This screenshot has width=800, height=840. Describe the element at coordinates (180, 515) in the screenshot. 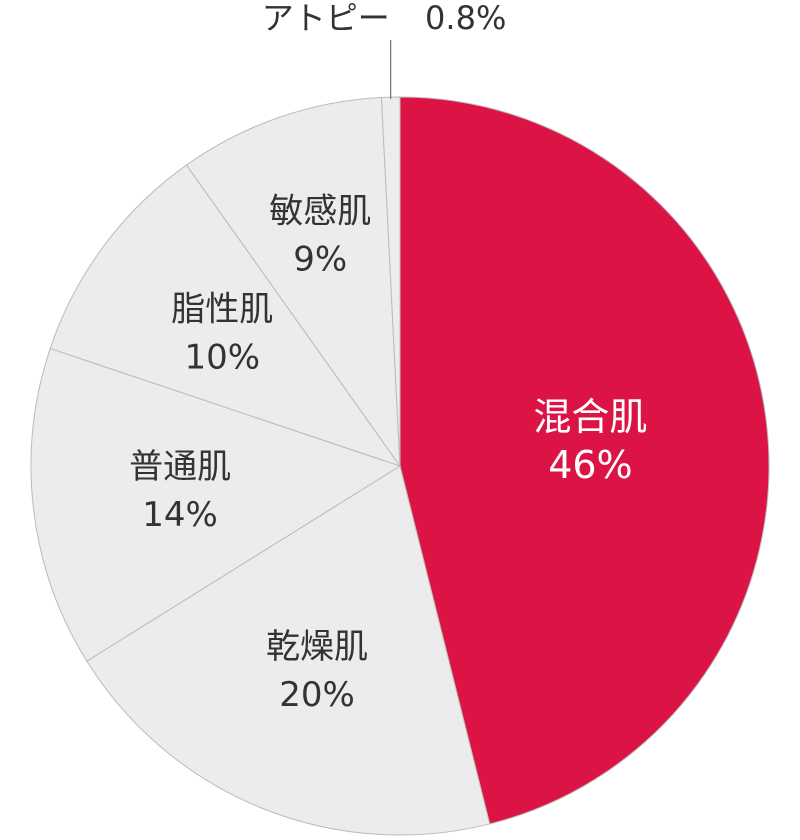

I see `value-label: 14%` at that location.